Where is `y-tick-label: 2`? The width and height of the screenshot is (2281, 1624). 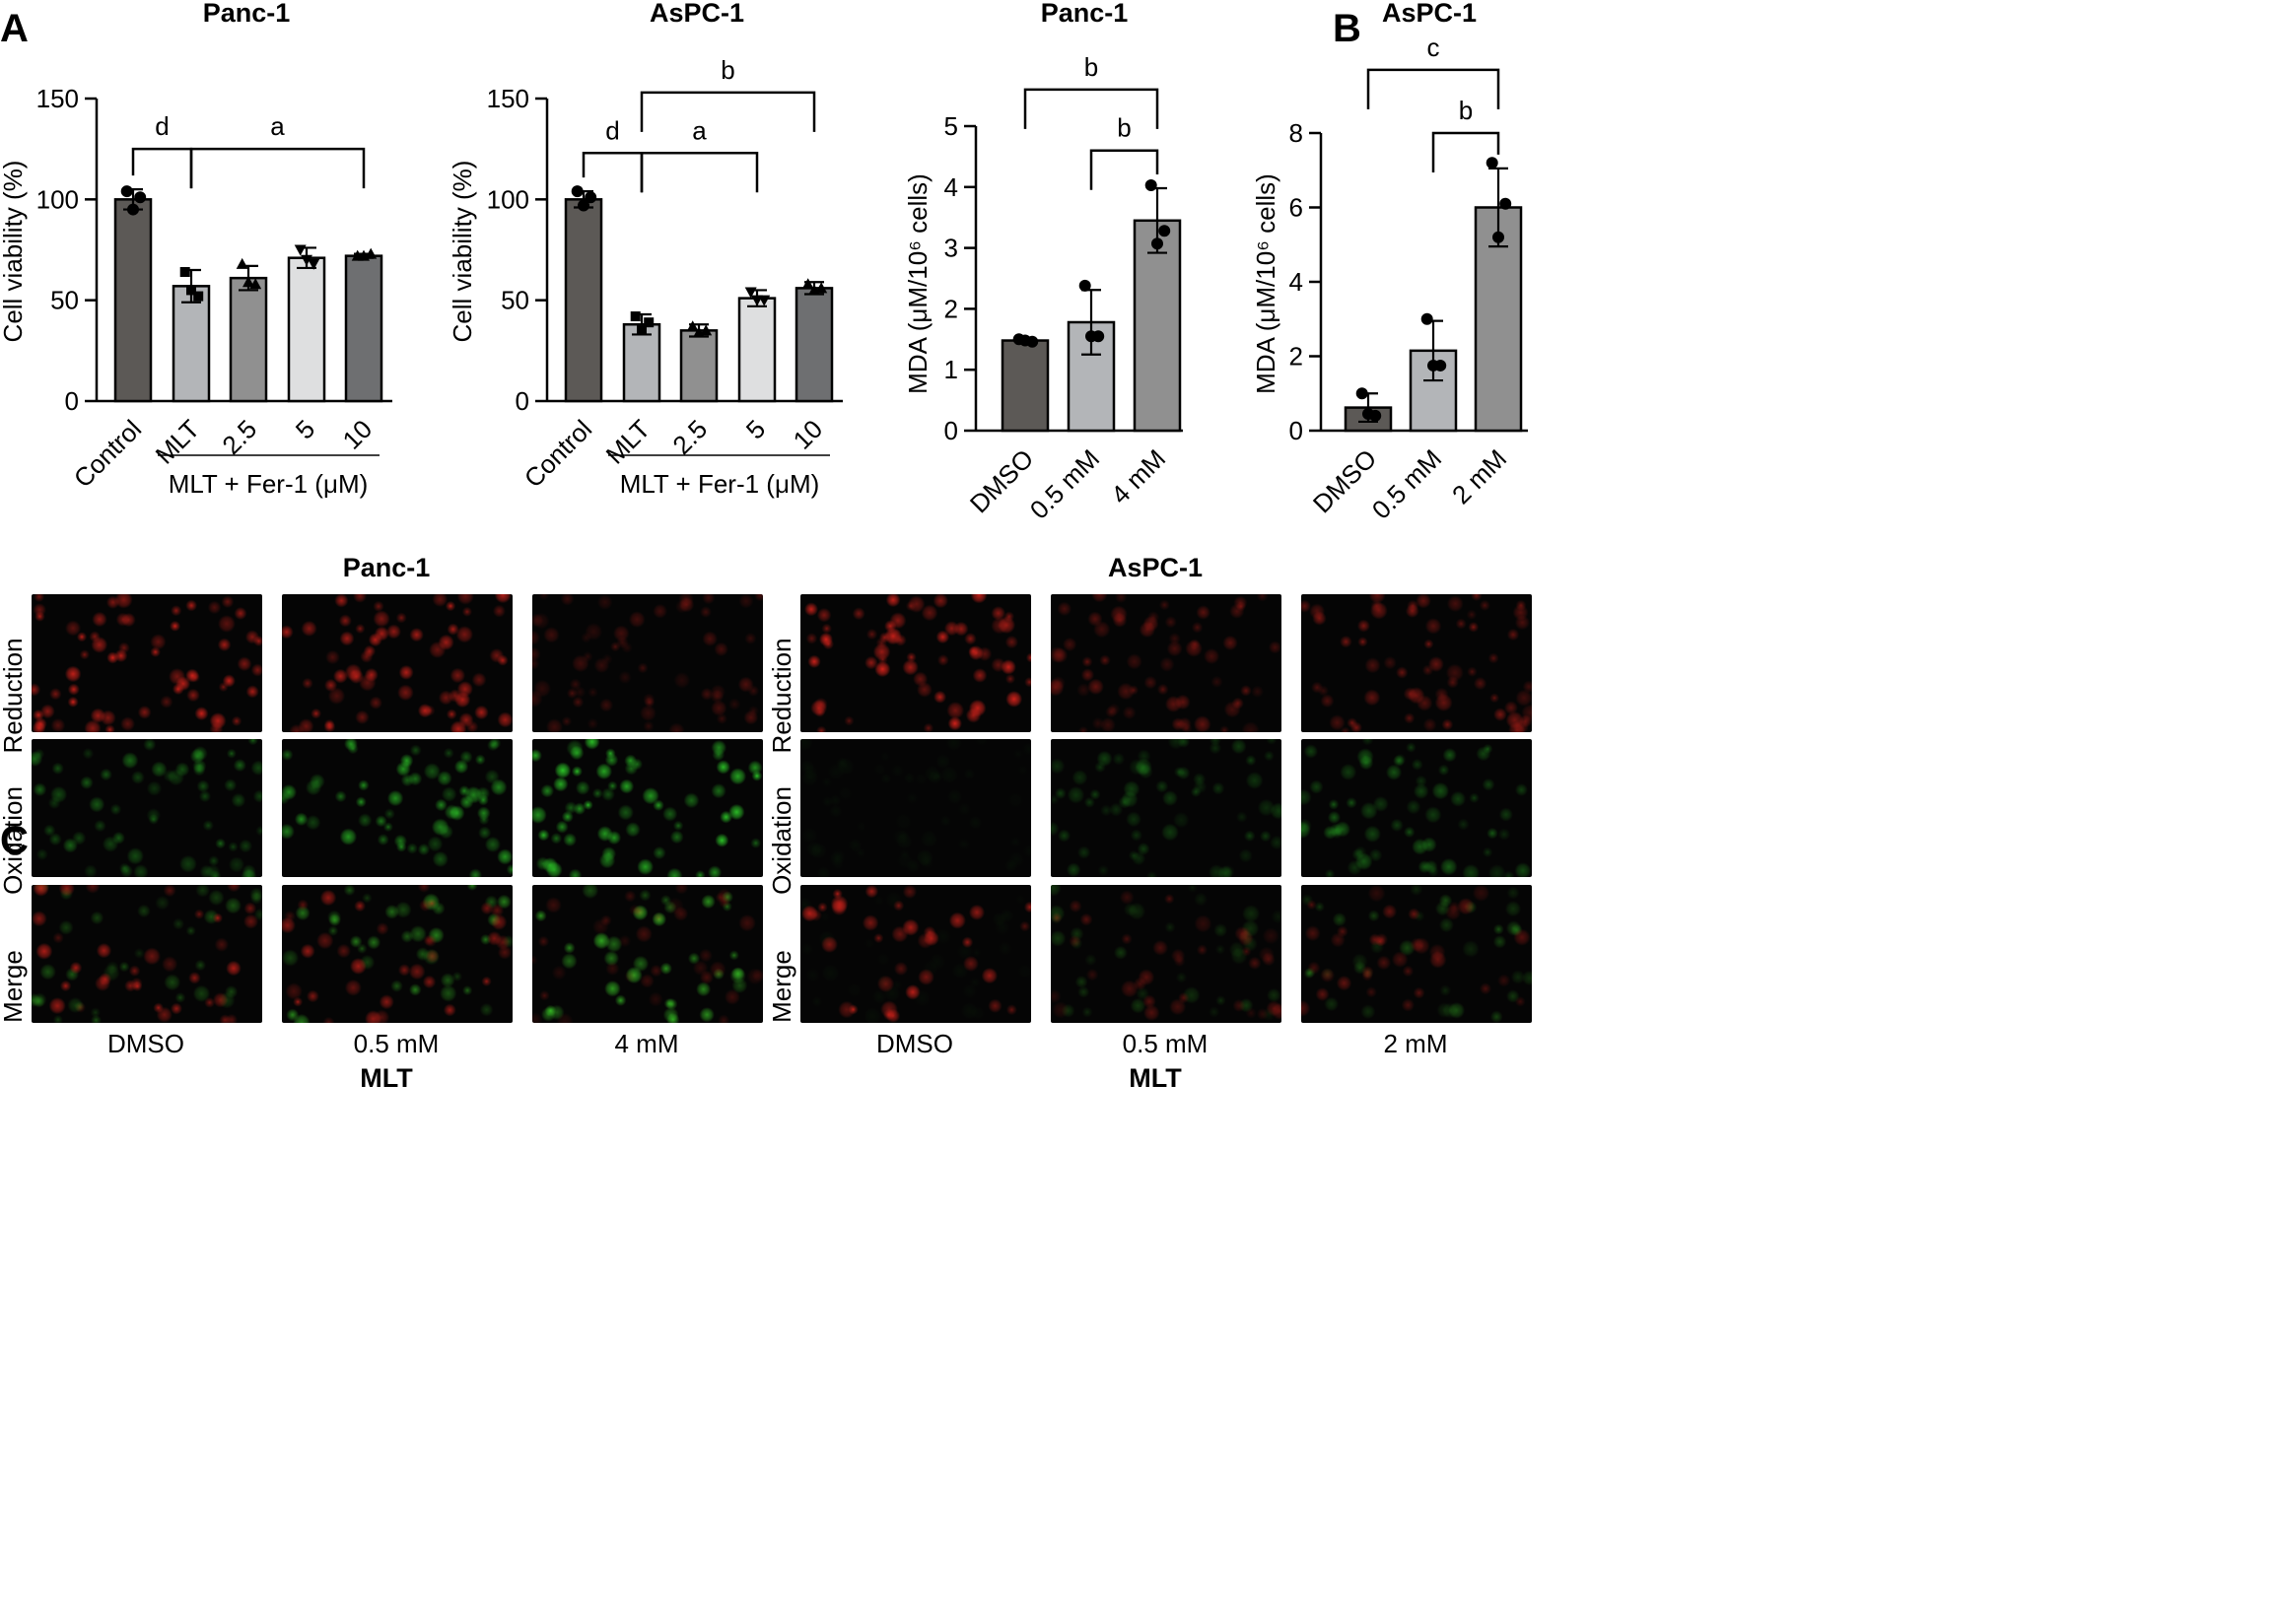 y-tick-label: 2 is located at coordinates (951, 309).